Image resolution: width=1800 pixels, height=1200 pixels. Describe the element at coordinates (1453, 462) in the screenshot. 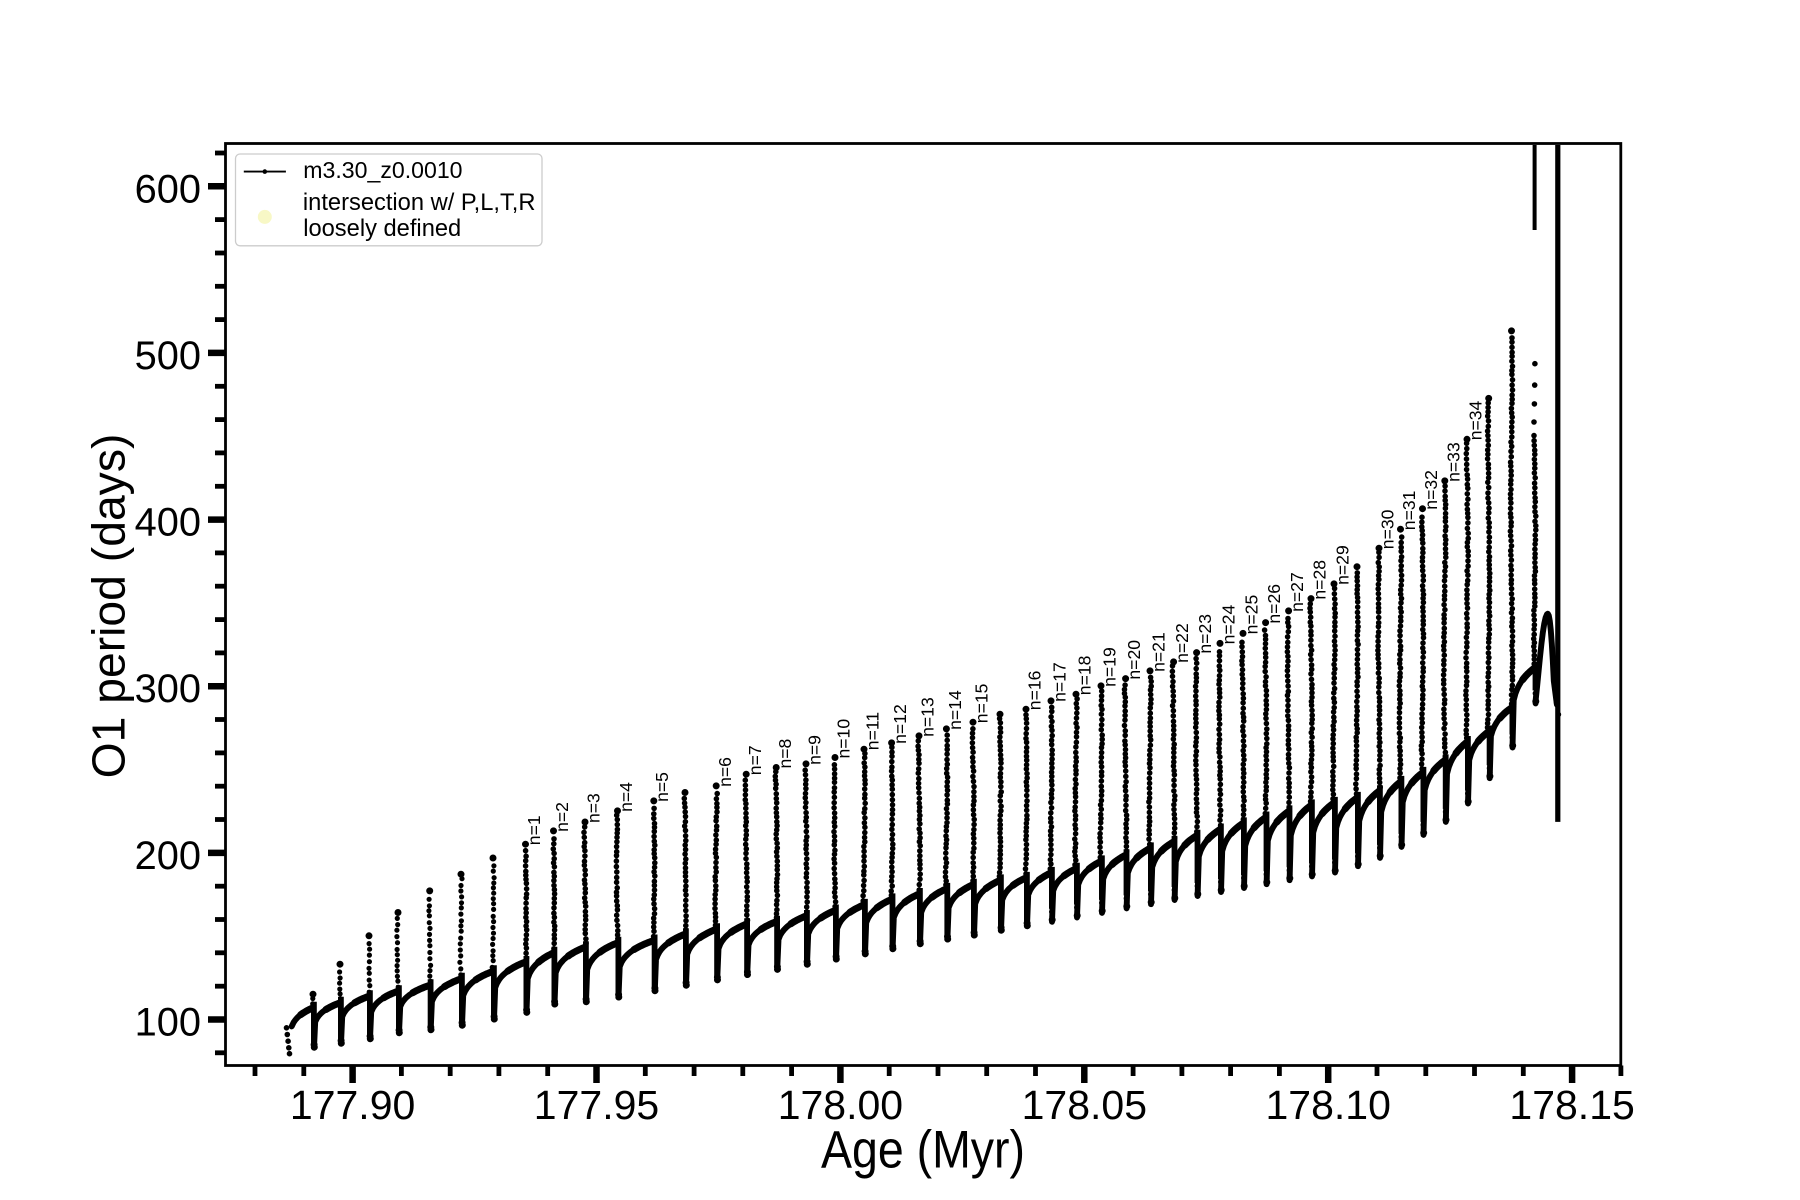

I see `svg-text: n=33` at that location.